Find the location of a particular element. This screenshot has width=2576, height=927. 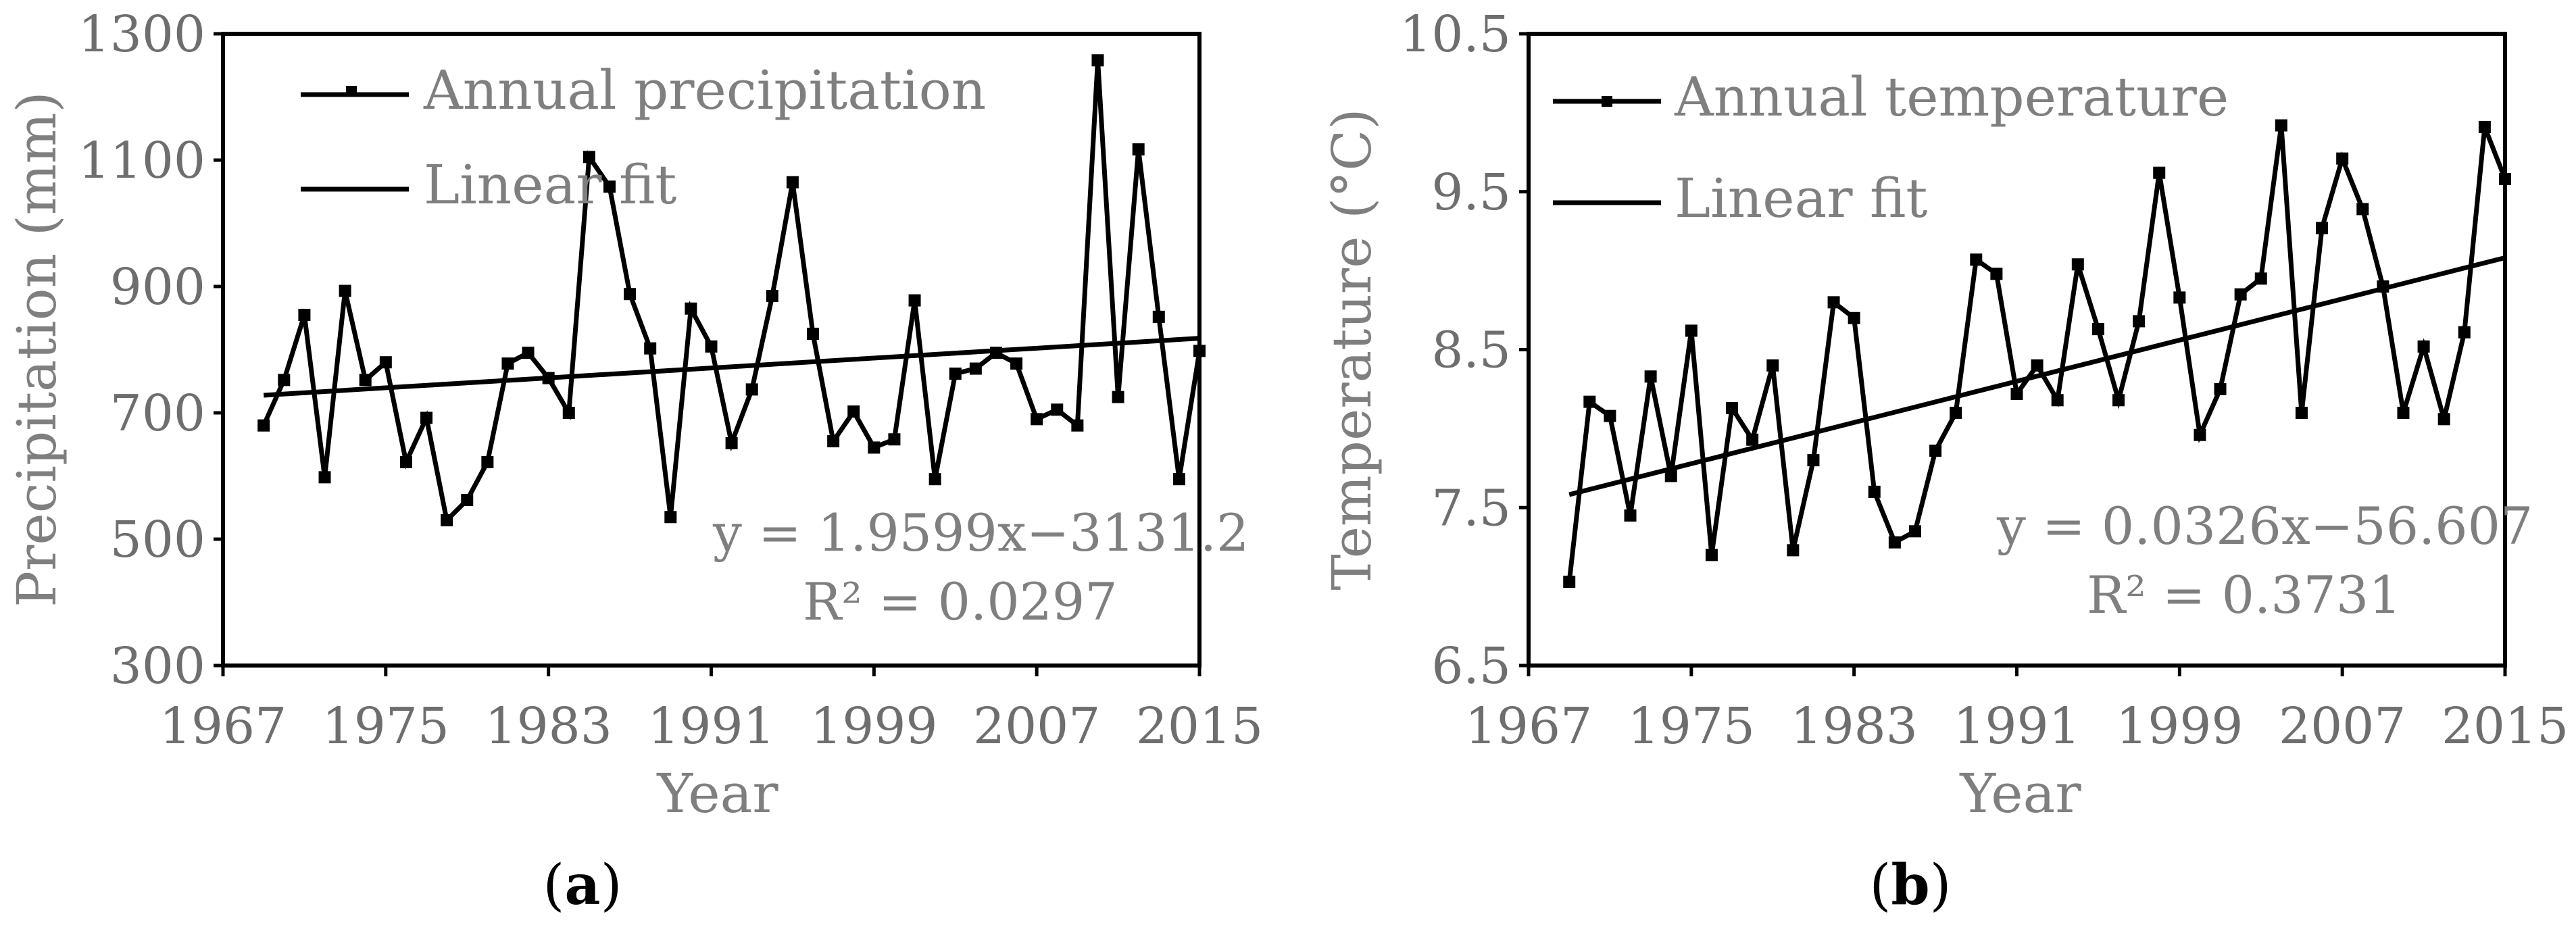

y-tick-labels: 6.5 7.5 8.5 9.5 10.5 is located at coordinates (1464, 350).